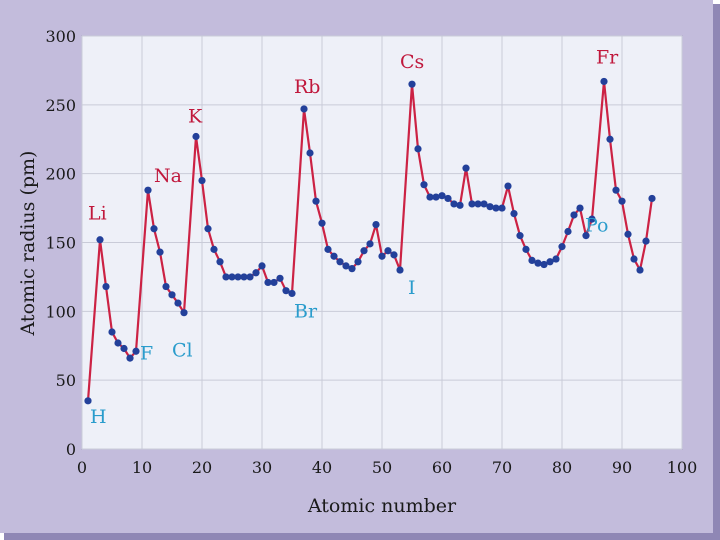  Describe the element at coordinates (60, 311) in the screenshot. I see `y-tick-label: 100` at that location.